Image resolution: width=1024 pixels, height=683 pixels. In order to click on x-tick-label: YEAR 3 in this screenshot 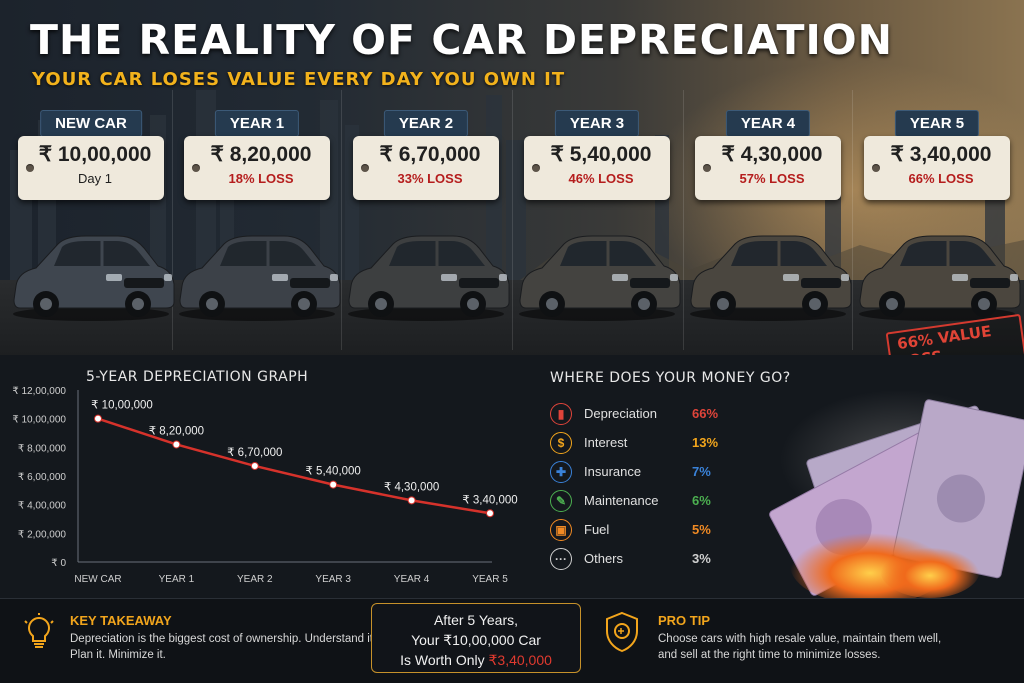, I will do `click(333, 579)`.